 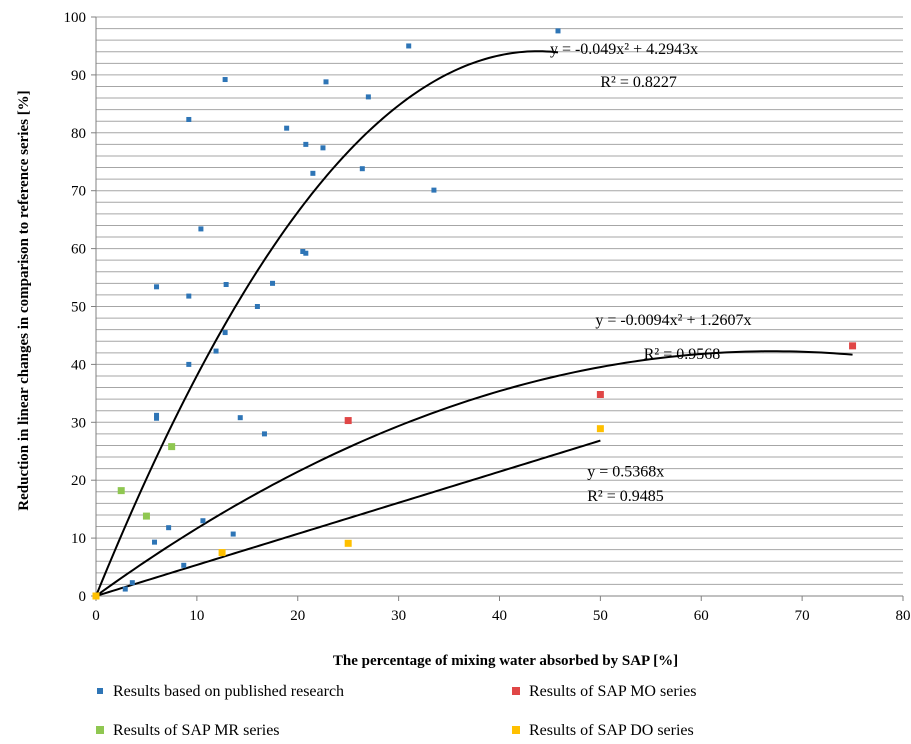 What do you see at coordinates (903, 616) in the screenshot?
I see `x-tick-label-80: 80` at bounding box center [903, 616].